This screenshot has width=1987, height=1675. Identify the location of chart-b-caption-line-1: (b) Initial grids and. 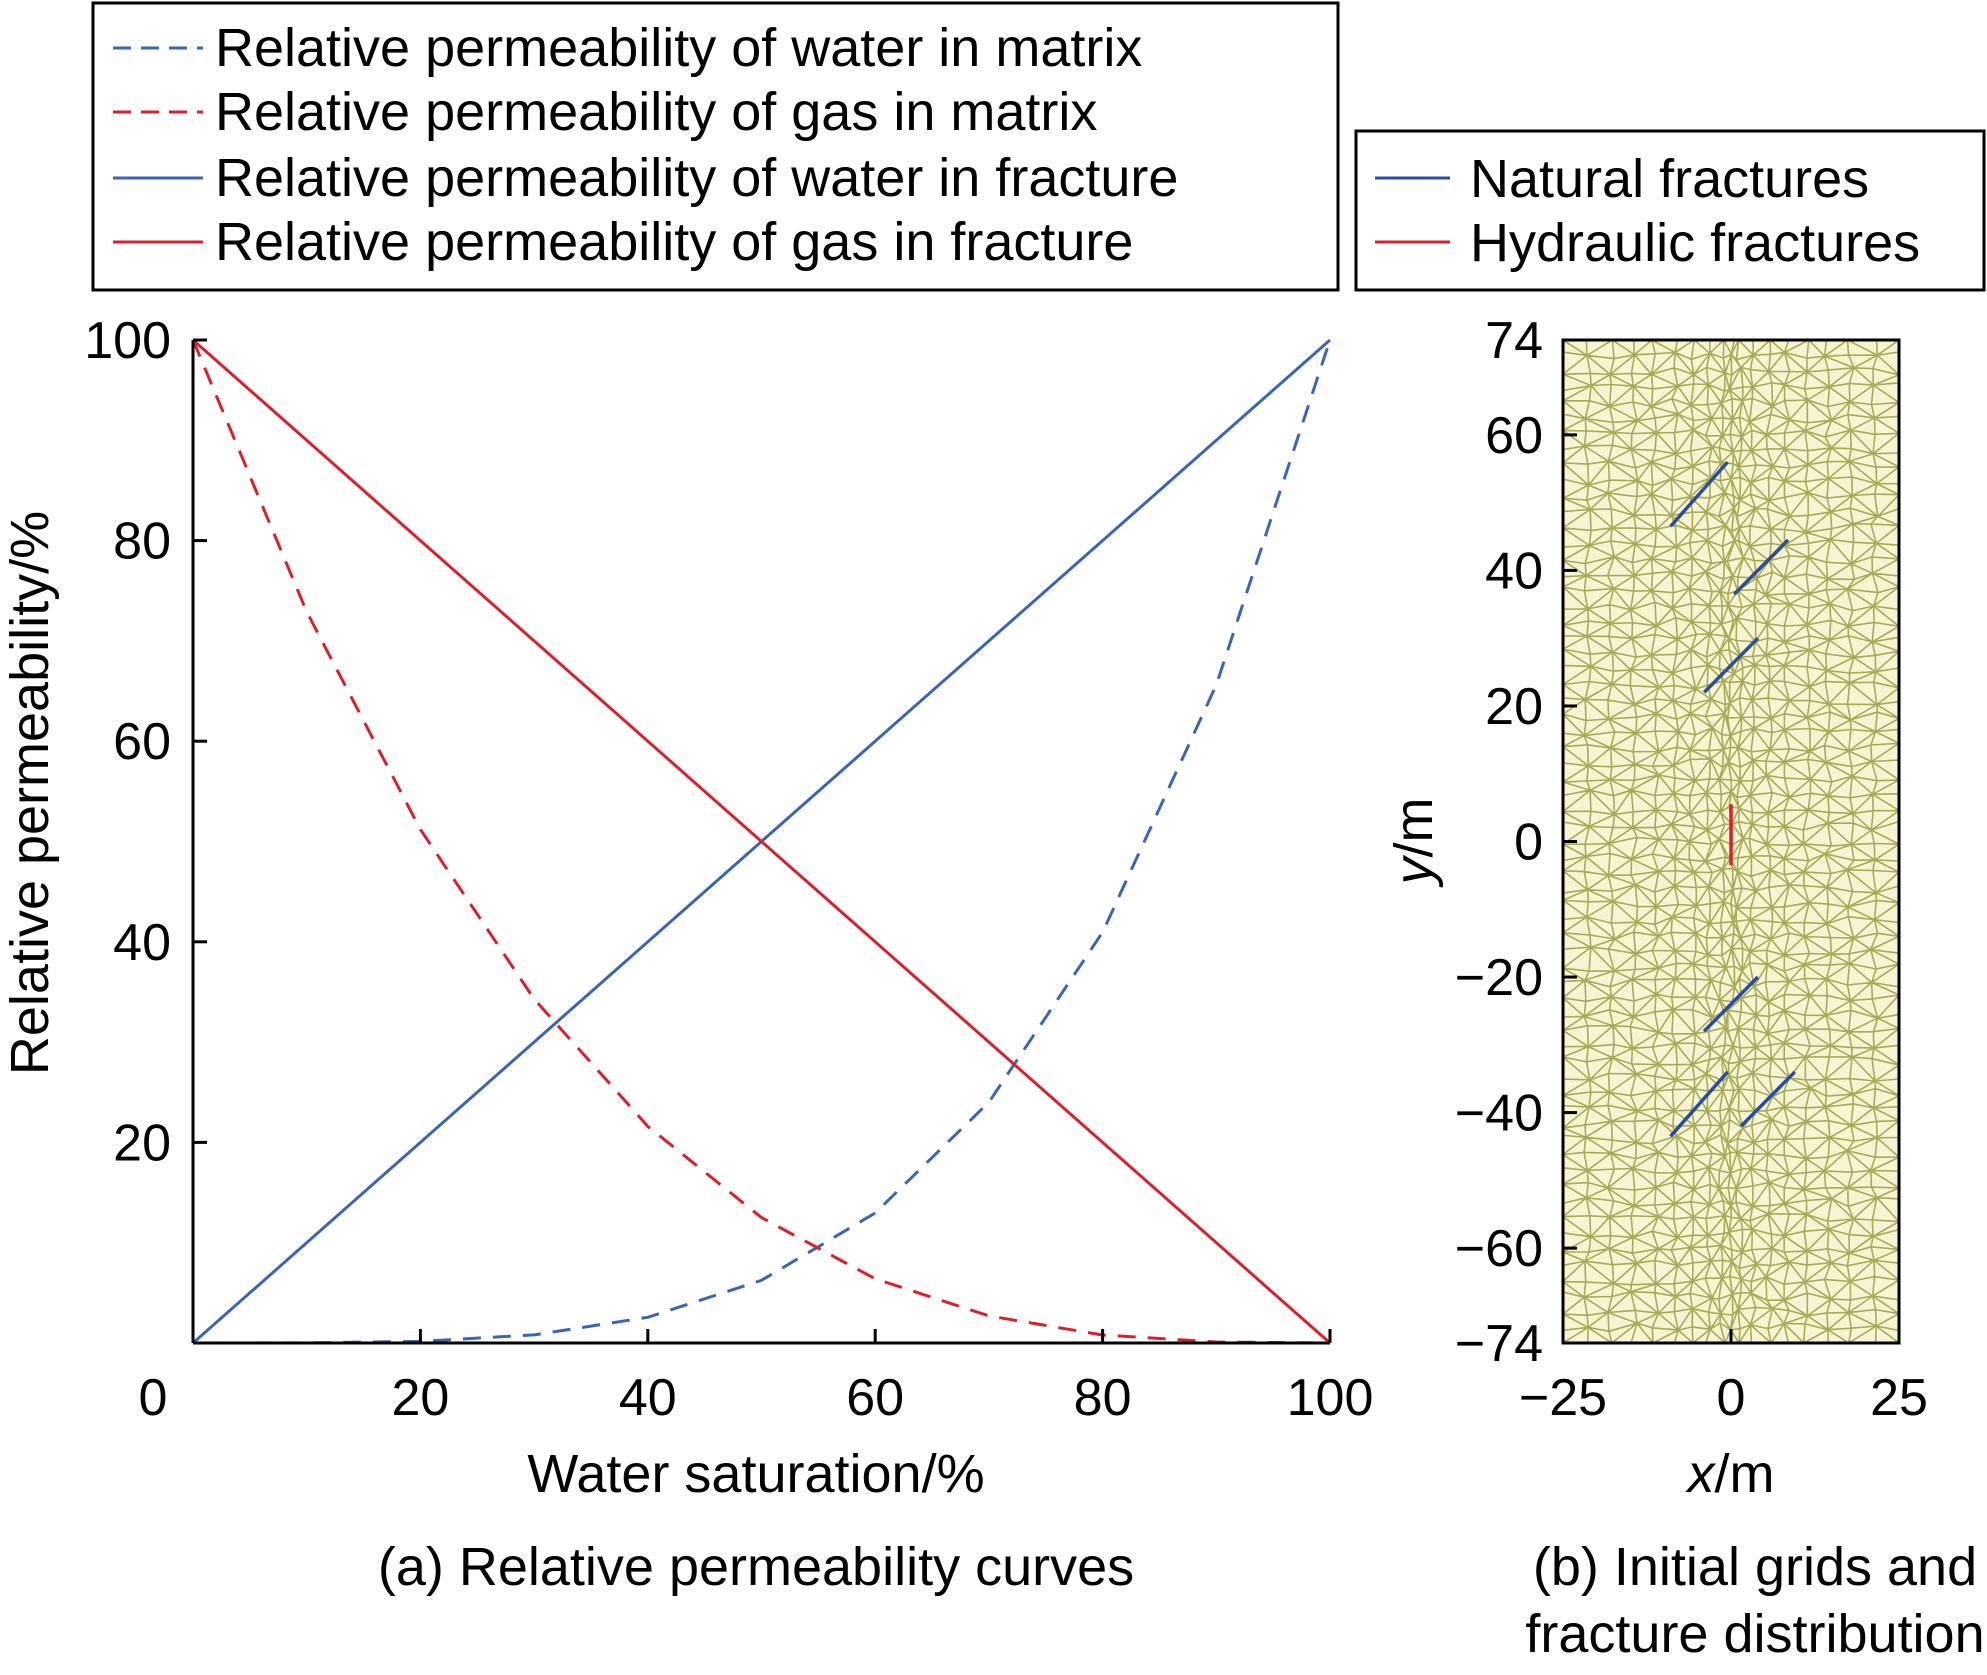
(1755, 1567).